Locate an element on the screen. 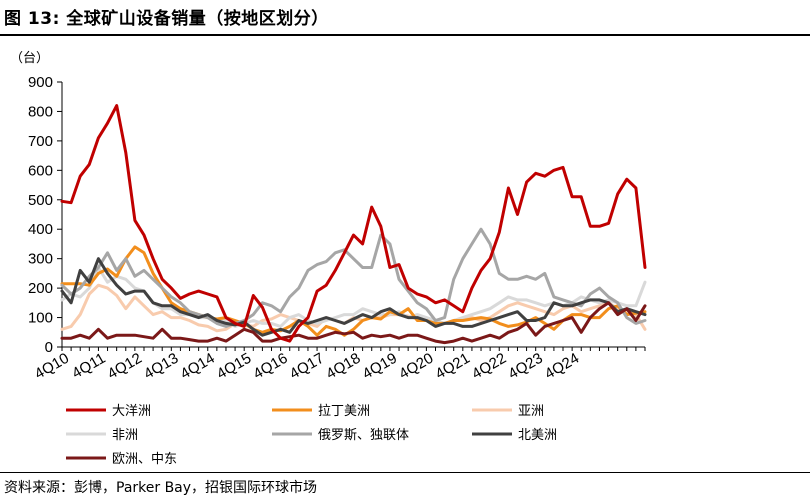  x-tick-label: 4Q15 is located at coordinates (234, 366).